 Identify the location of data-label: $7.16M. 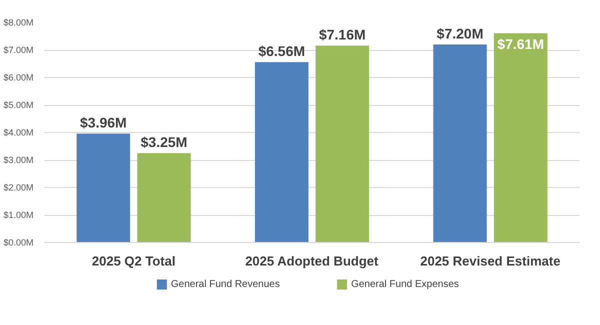
(342, 34).